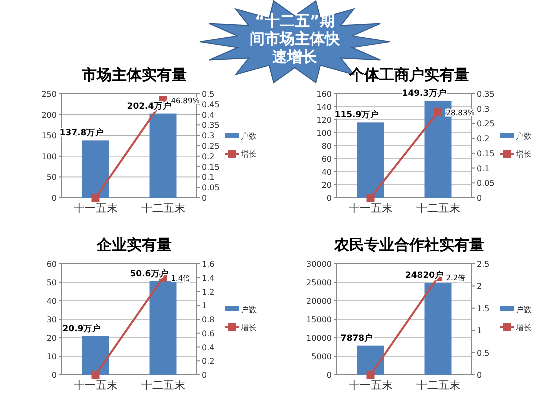 The image size is (550, 397). Describe the element at coordinates (82, 328) in the screenshot. I see `data-label: 20.9万户` at that location.